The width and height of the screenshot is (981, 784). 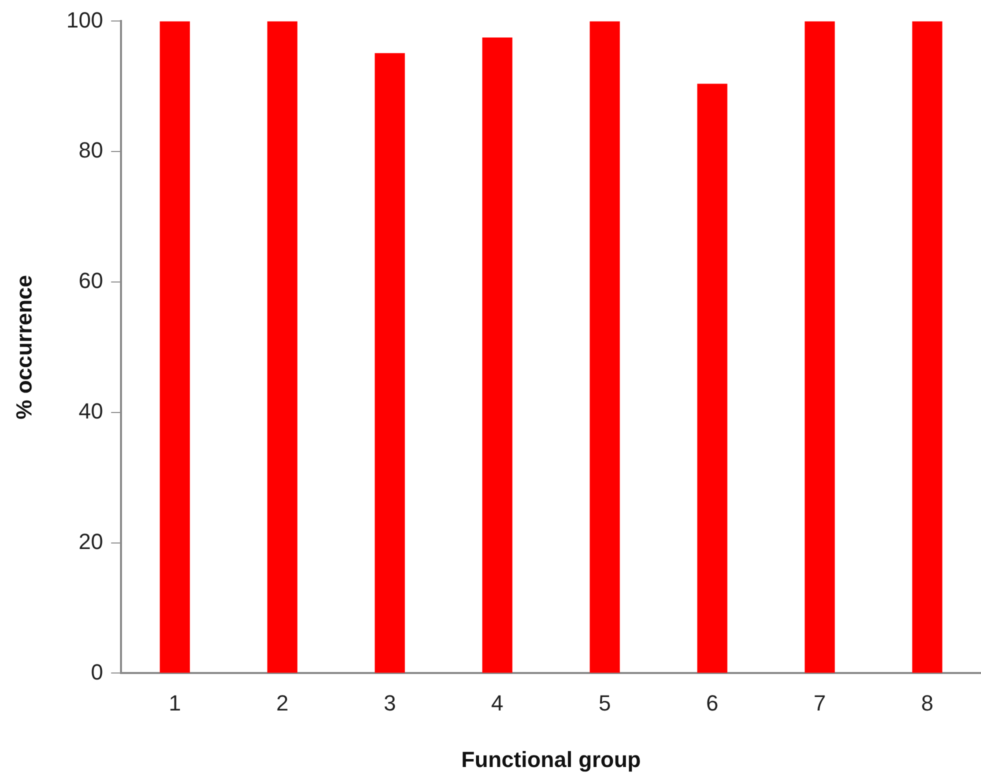 I want to click on y-tick-label: 100, so click(x=85, y=19).